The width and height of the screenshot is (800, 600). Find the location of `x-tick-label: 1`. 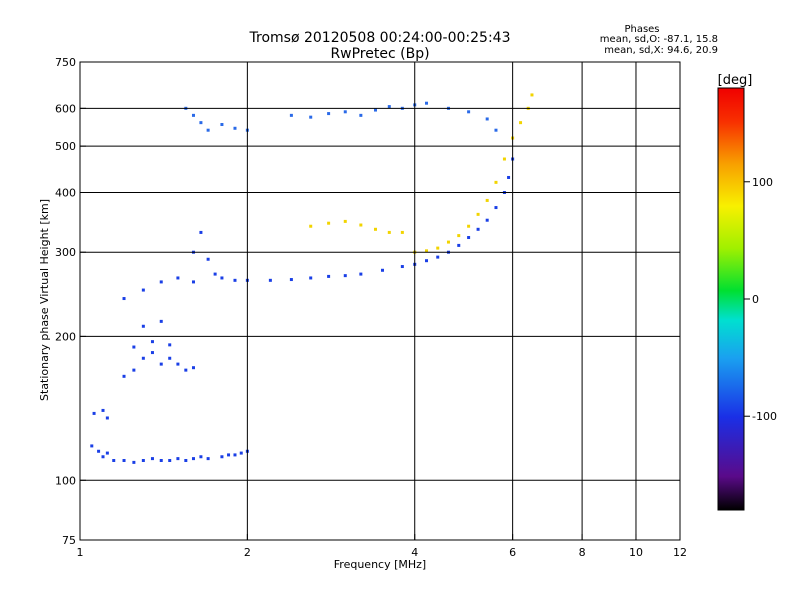

x-tick-label: 1 is located at coordinates (80, 552).